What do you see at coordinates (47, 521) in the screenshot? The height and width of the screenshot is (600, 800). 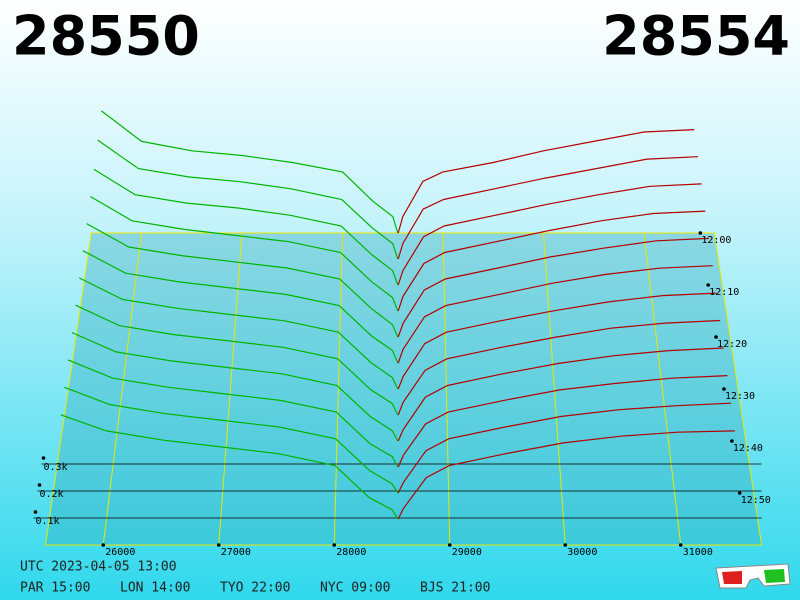 I see `depth-tick-label: 0.1k` at bounding box center [47, 521].